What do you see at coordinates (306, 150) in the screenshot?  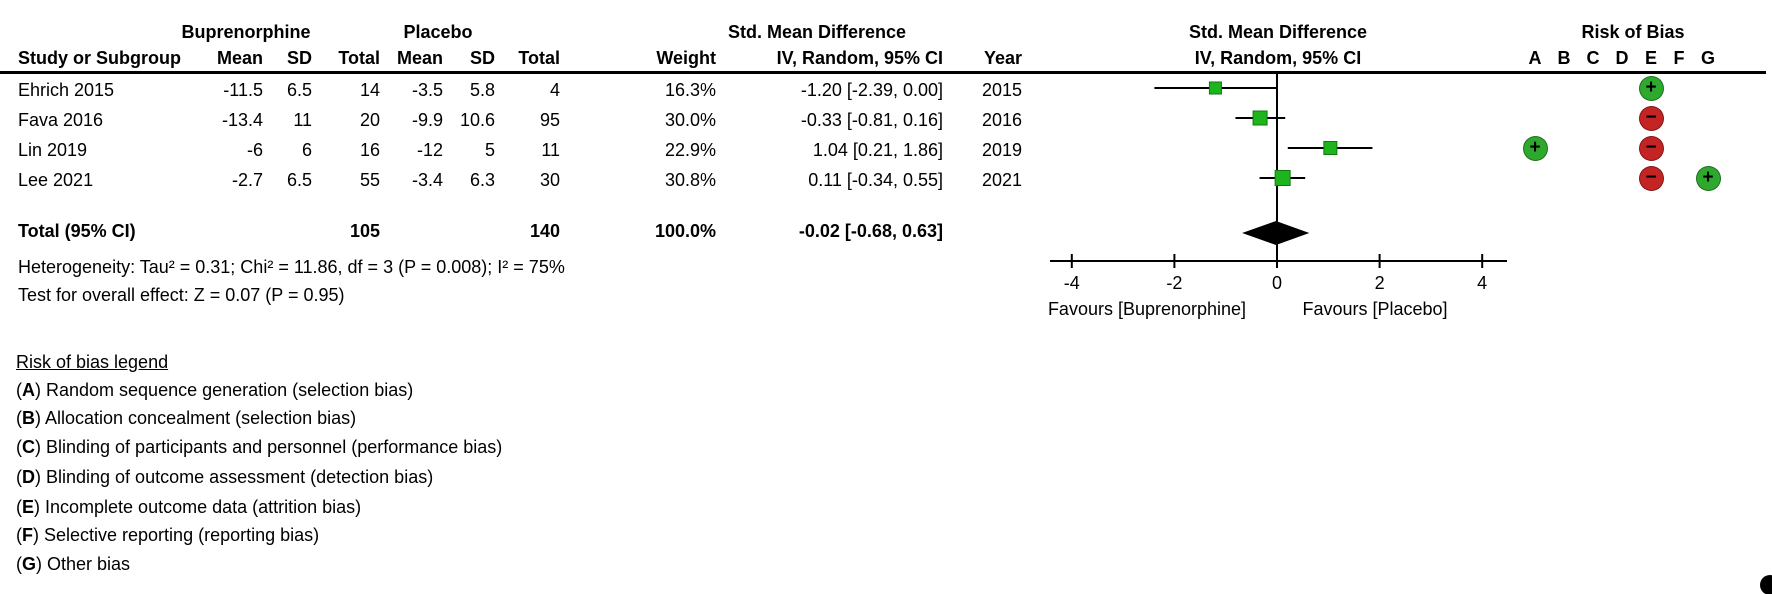 I see `exp-sd-cell: 6` at bounding box center [306, 150].